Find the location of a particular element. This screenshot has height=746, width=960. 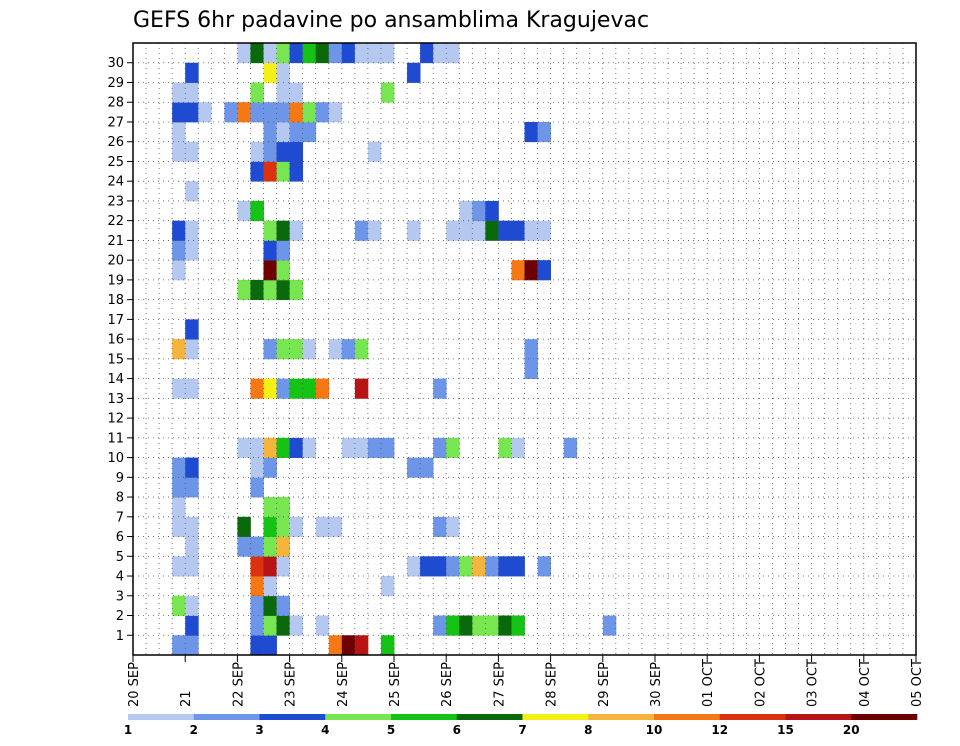

cell-m20-t11 is located at coordinates (283, 250).